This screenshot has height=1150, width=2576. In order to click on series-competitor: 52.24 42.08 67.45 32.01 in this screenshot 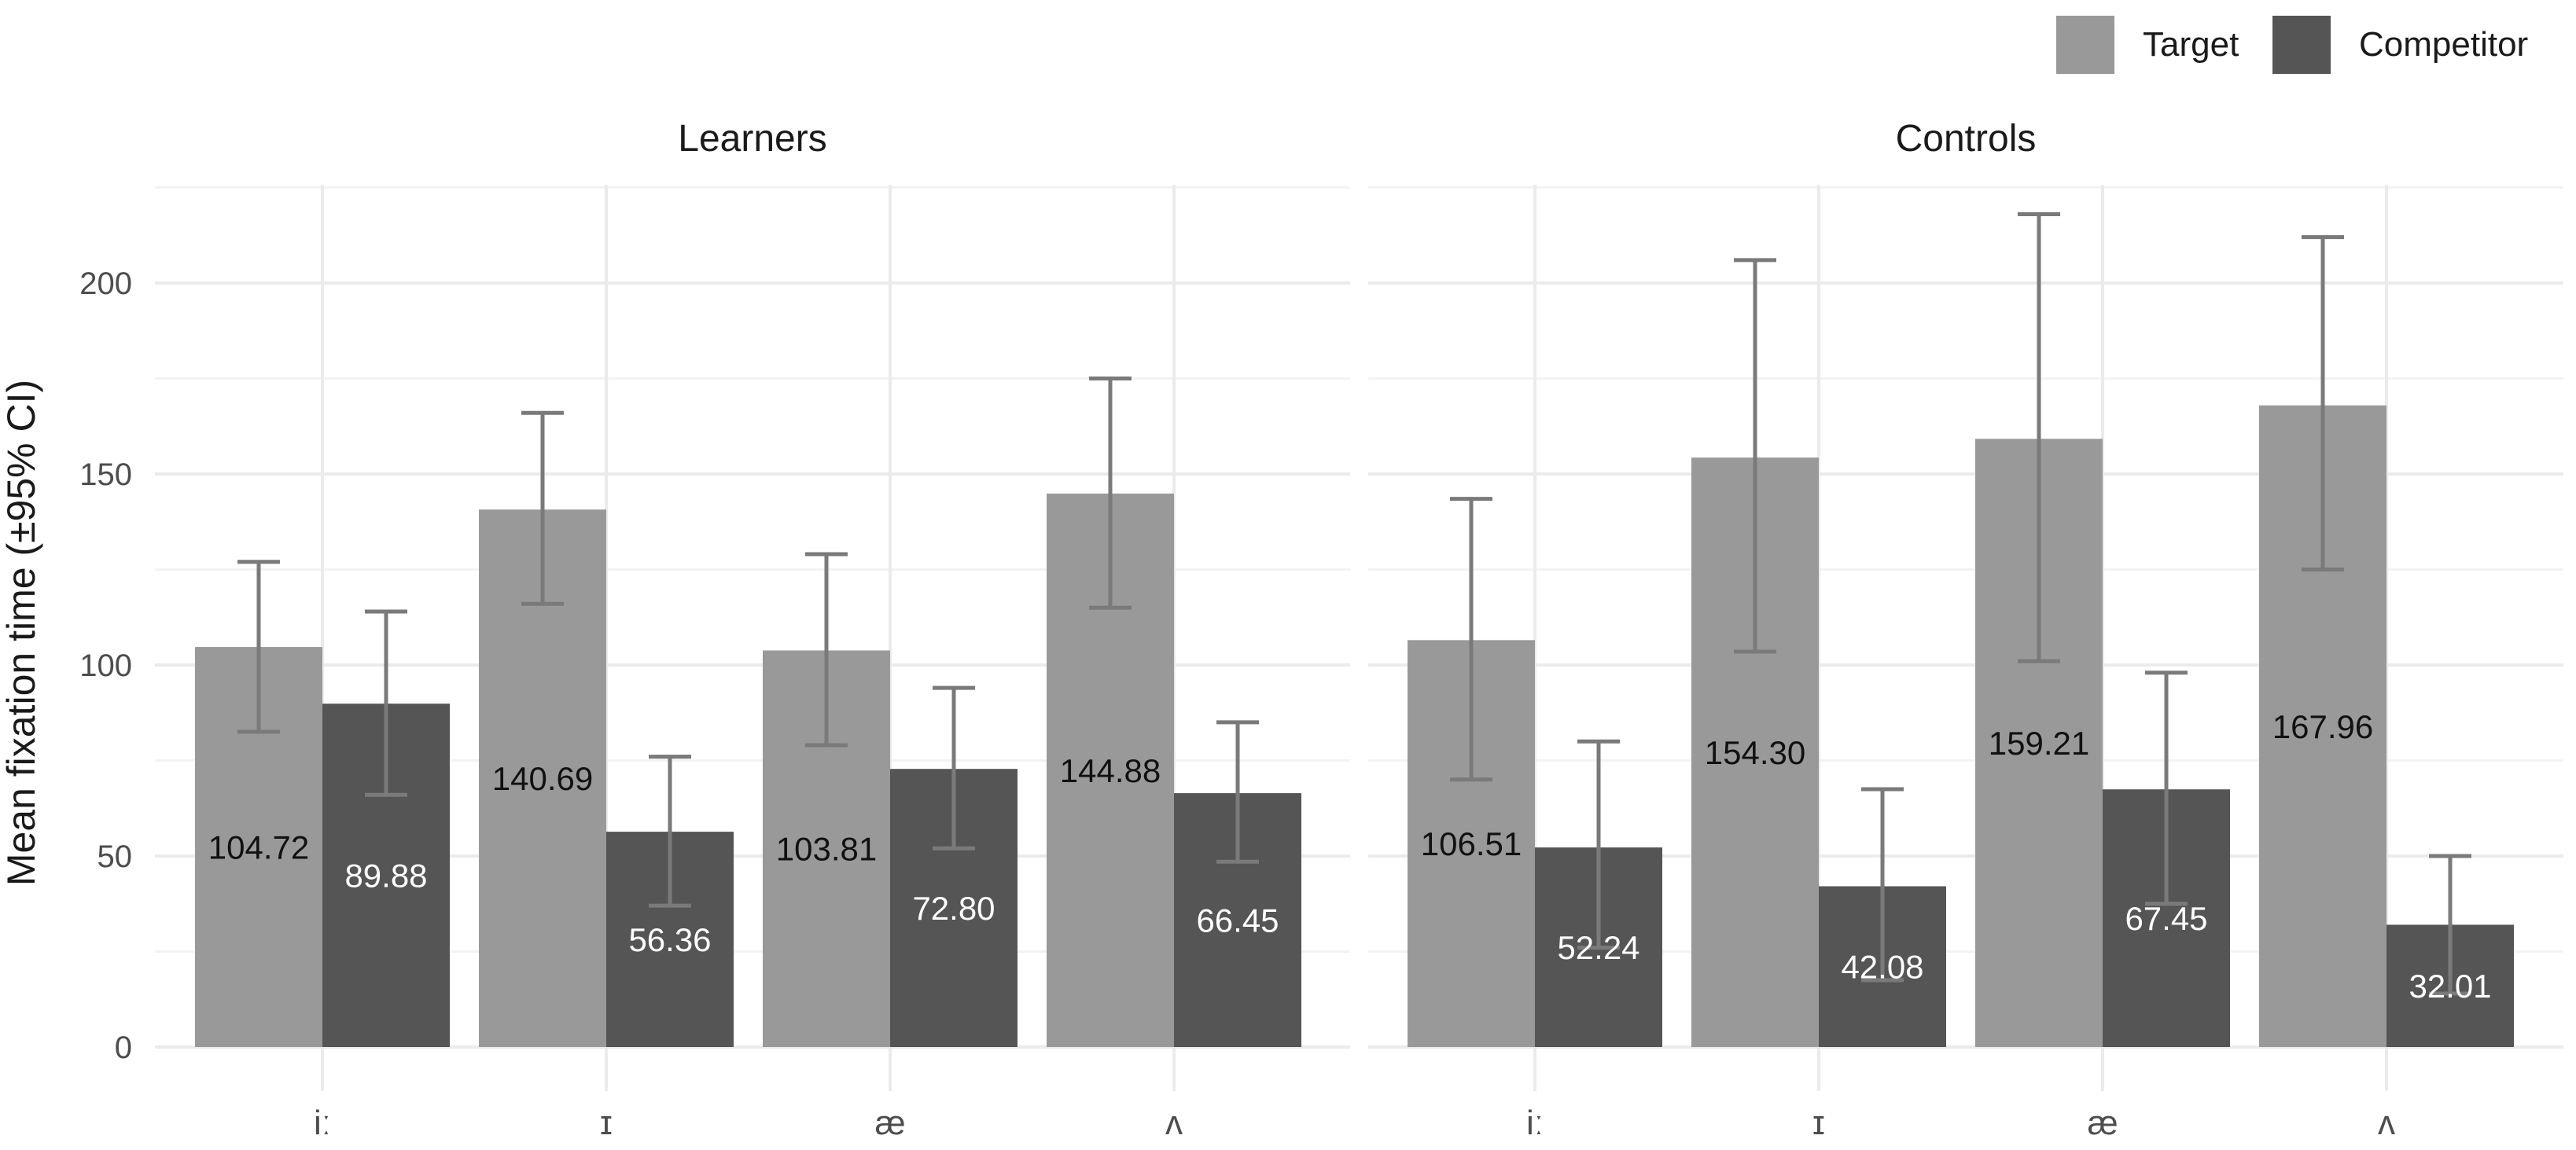, I will do `click(2024, 859)`.